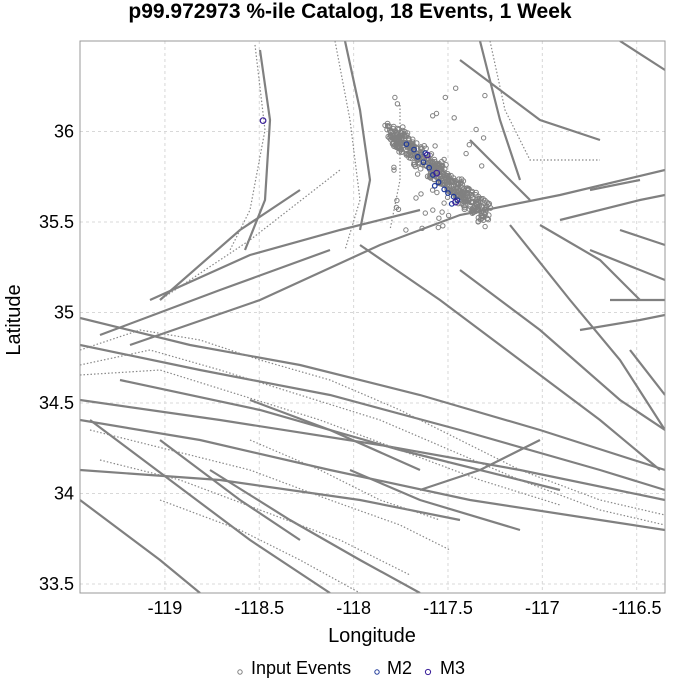  I want to click on x-tick-label: -119, so click(165, 608).